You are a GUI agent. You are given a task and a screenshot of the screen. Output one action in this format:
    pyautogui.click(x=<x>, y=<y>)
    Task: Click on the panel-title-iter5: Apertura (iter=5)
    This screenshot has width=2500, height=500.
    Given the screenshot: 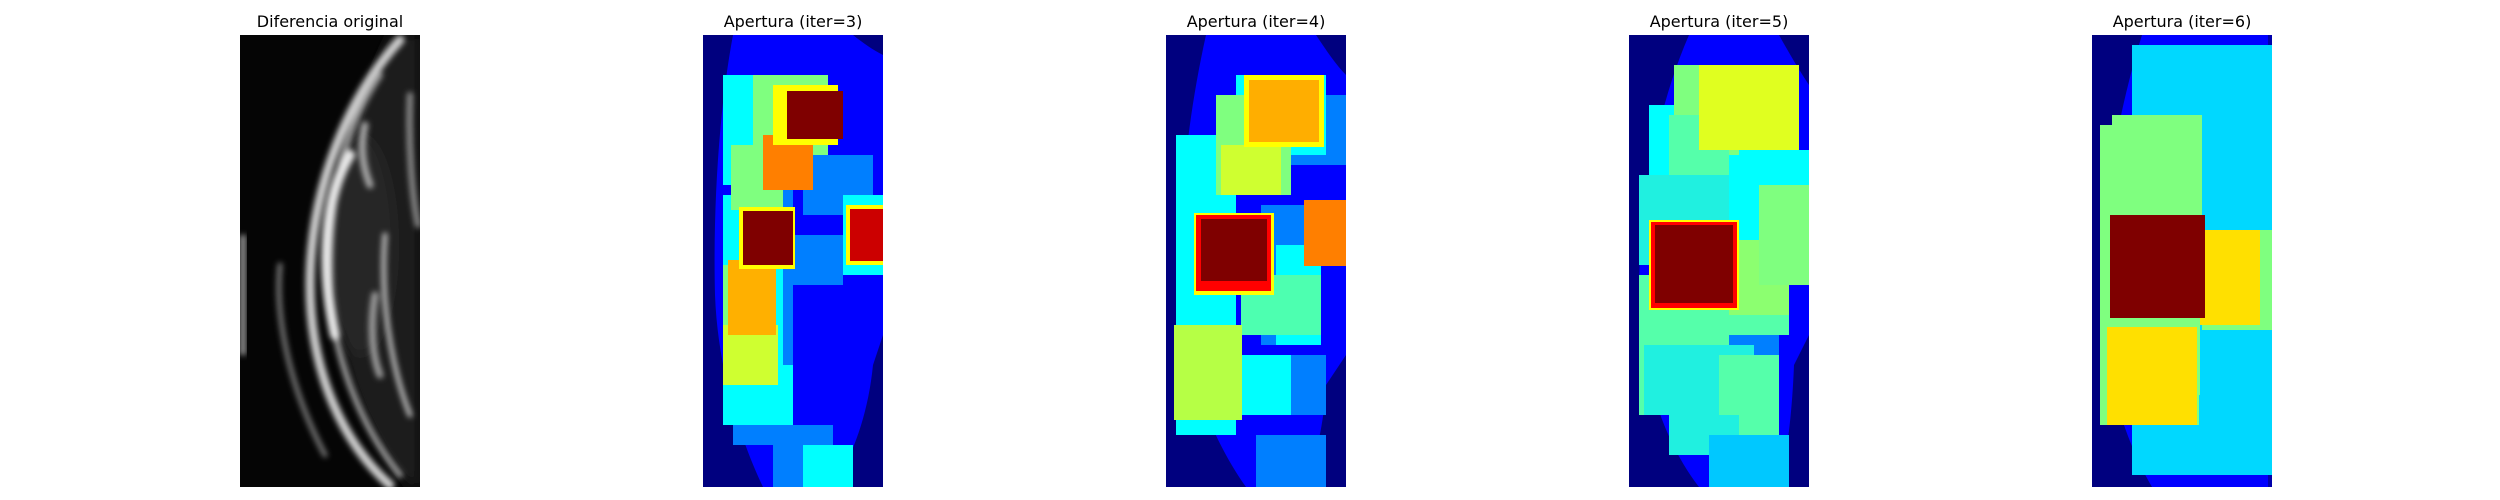 What is the action you would take?
    pyautogui.click(x=1719, y=21)
    